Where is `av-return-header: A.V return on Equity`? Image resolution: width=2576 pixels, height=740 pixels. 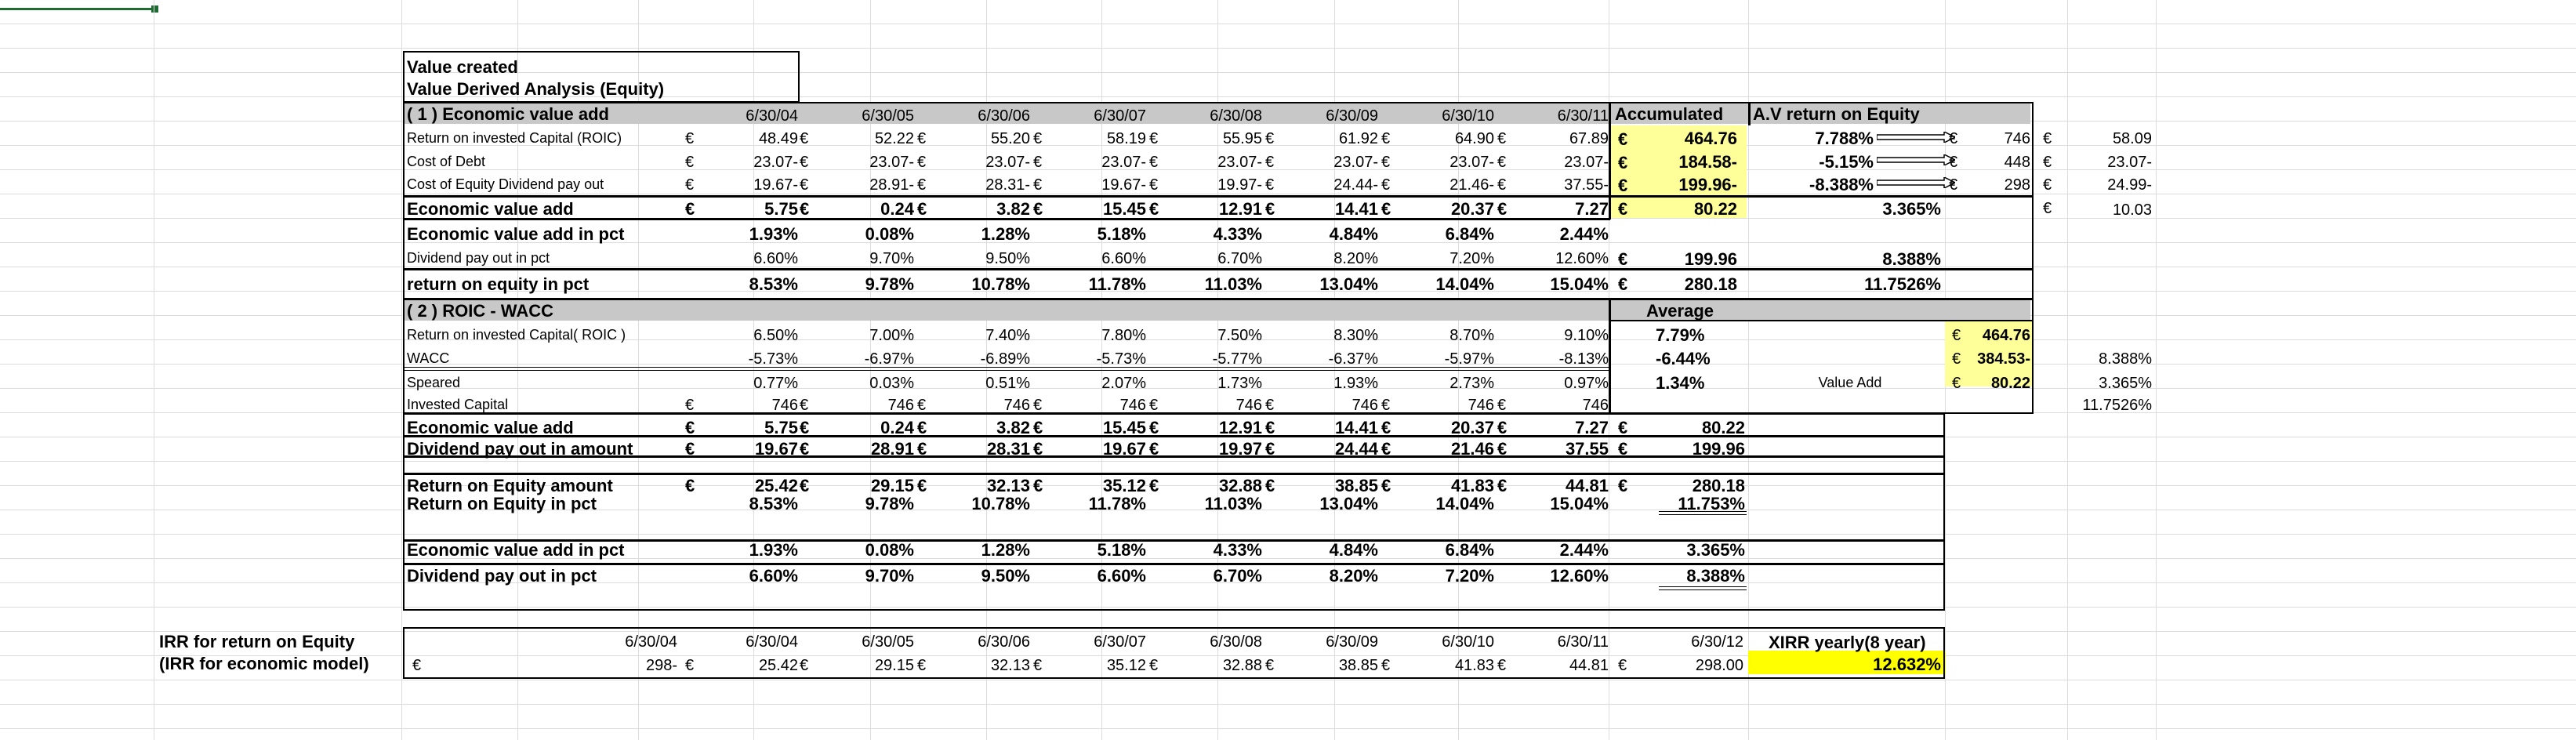 av-return-header: A.V return on Equity is located at coordinates (1837, 114).